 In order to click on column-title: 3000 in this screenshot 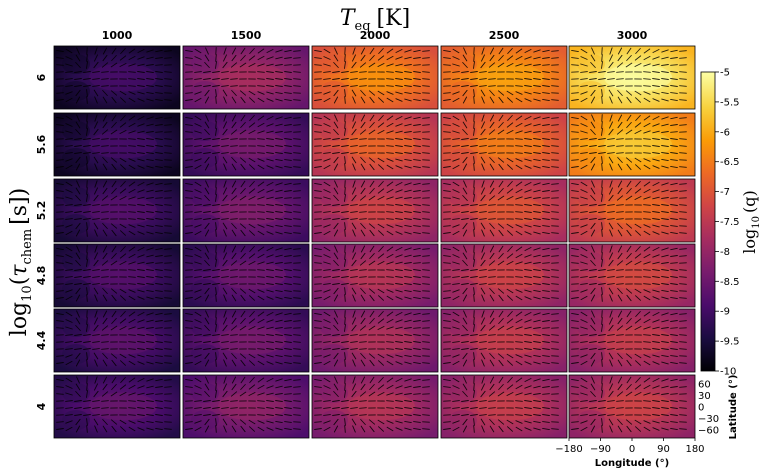, I will do `click(632, 35)`.